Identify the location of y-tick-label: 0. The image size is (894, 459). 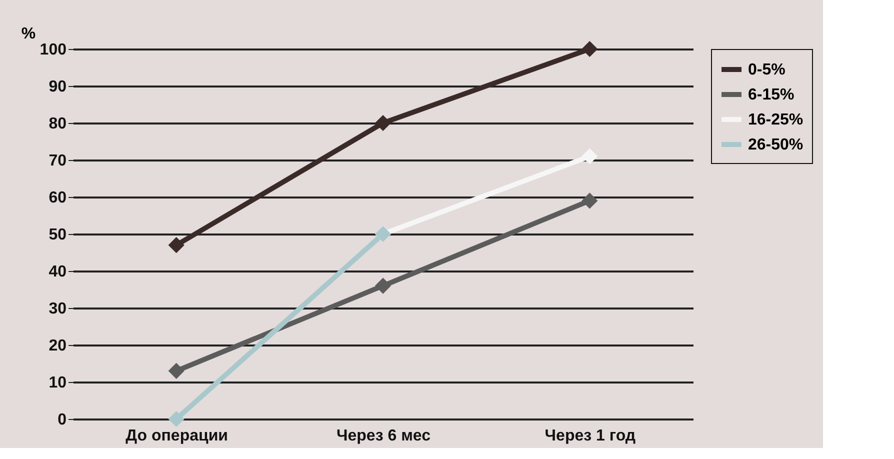
(62, 420).